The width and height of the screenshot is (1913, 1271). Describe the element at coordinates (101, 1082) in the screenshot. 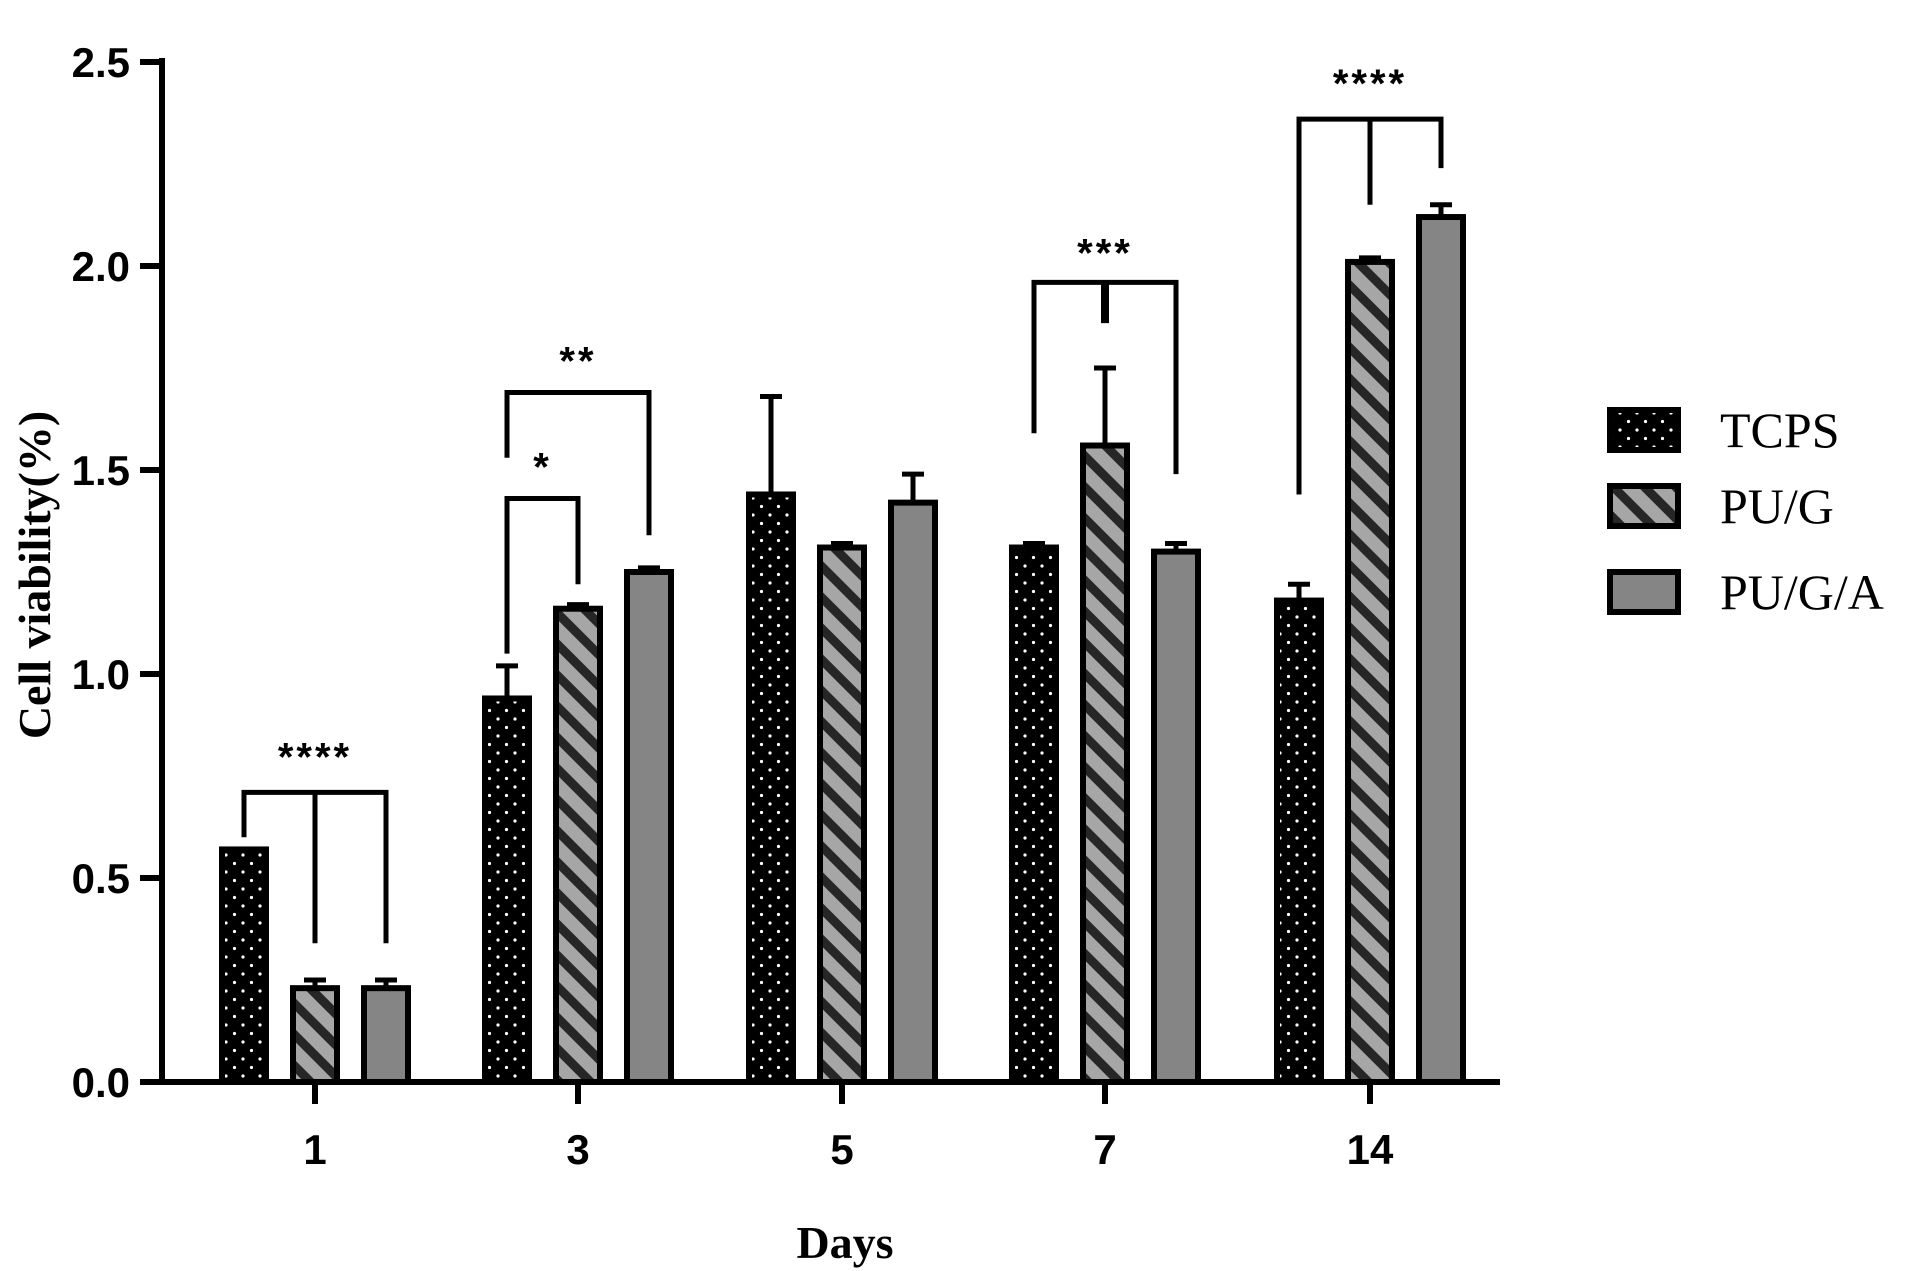

I see `y-tick-label: 0.0` at that location.